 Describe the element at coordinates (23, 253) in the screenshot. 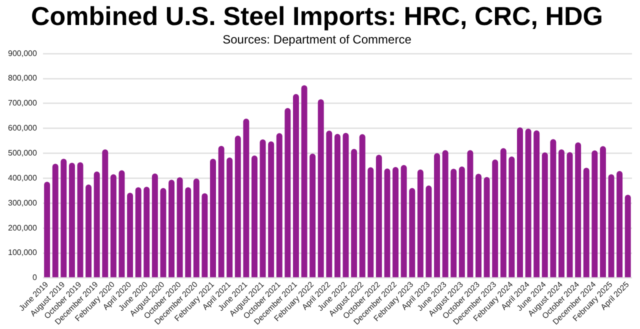

I see `y-tick-label: 100,000` at that location.